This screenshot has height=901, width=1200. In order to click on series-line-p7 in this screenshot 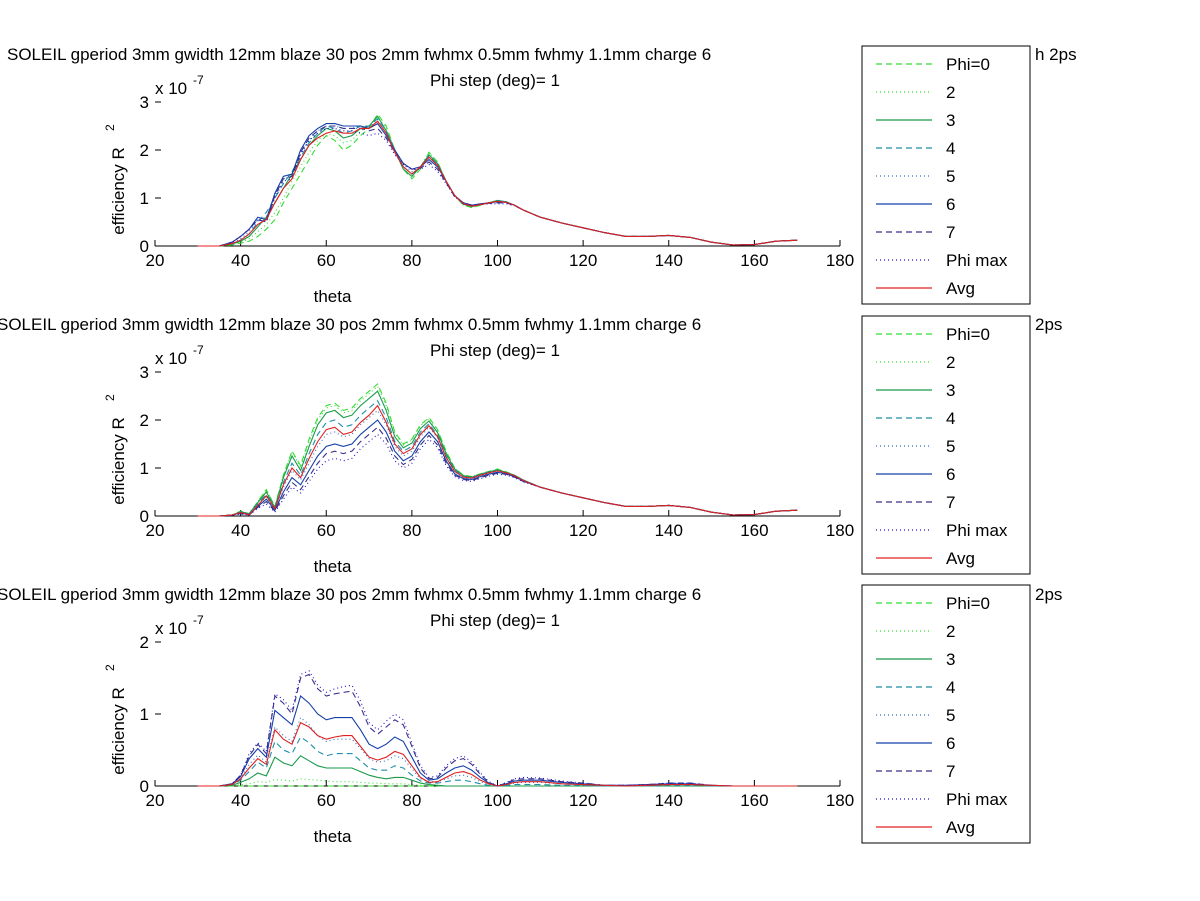, I will do `click(497, 730)`.